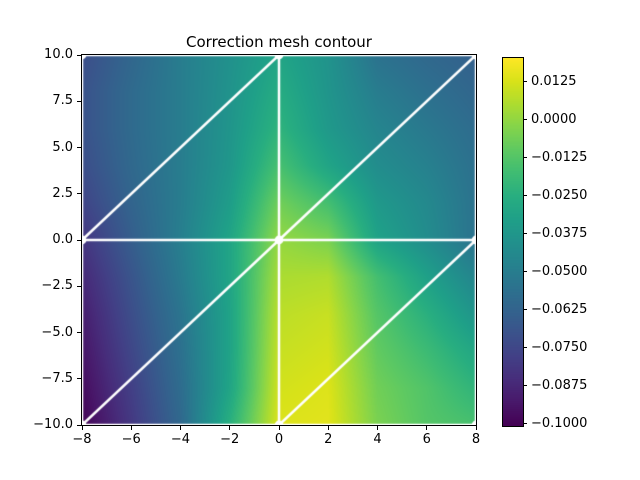 Image resolution: width=640 pixels, height=480 pixels. I want to click on x-tick-label: −2, so click(230, 439).